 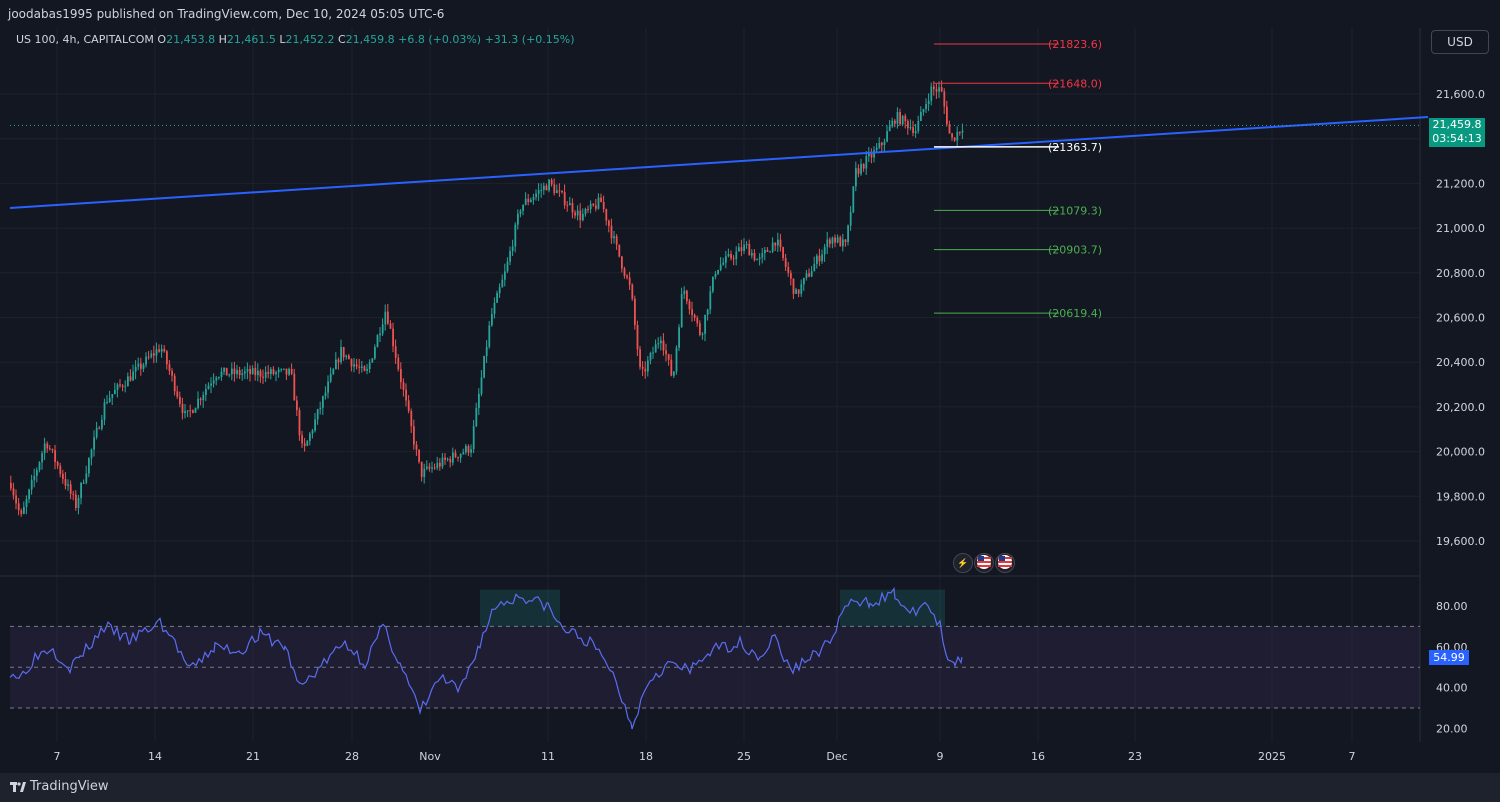 What do you see at coordinates (940, 756) in the screenshot?
I see `time-tick-label: 9` at bounding box center [940, 756].